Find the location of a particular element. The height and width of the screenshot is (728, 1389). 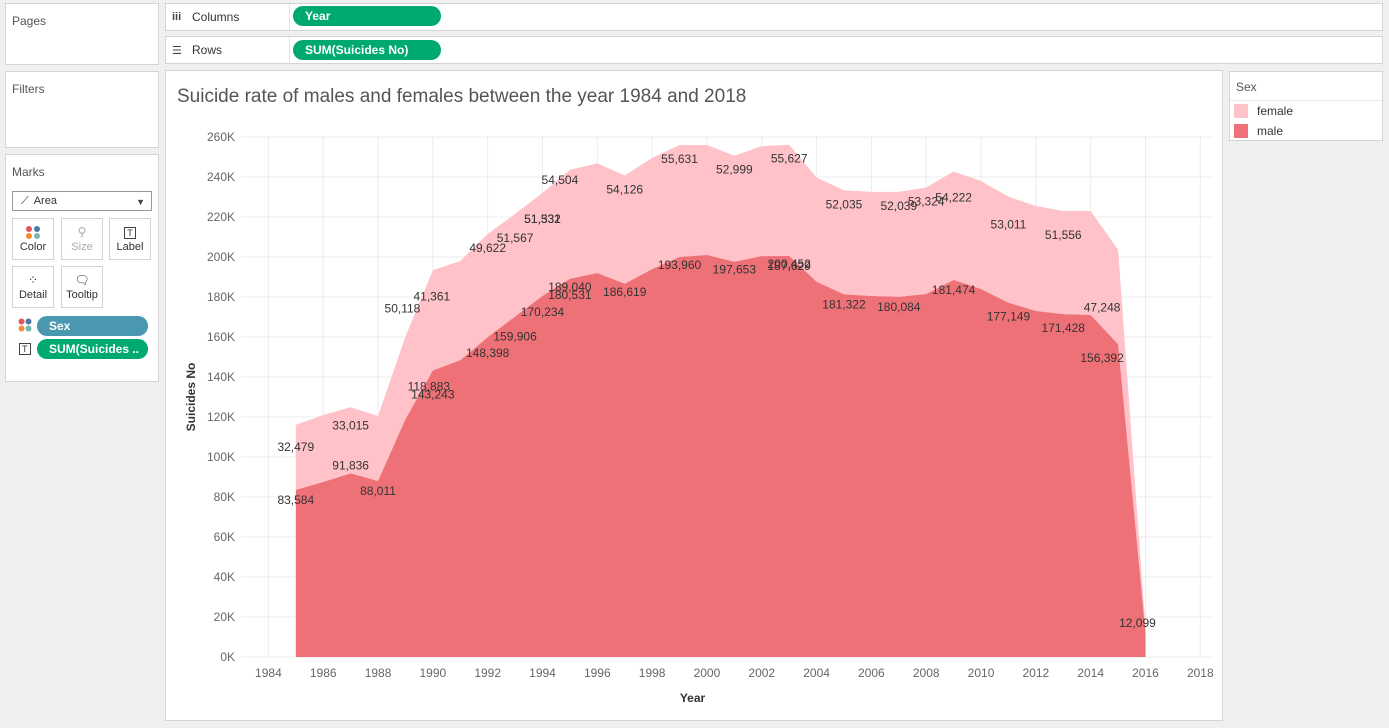

rows-pill: SUM(Suicides No) is located at coordinates (367, 50).